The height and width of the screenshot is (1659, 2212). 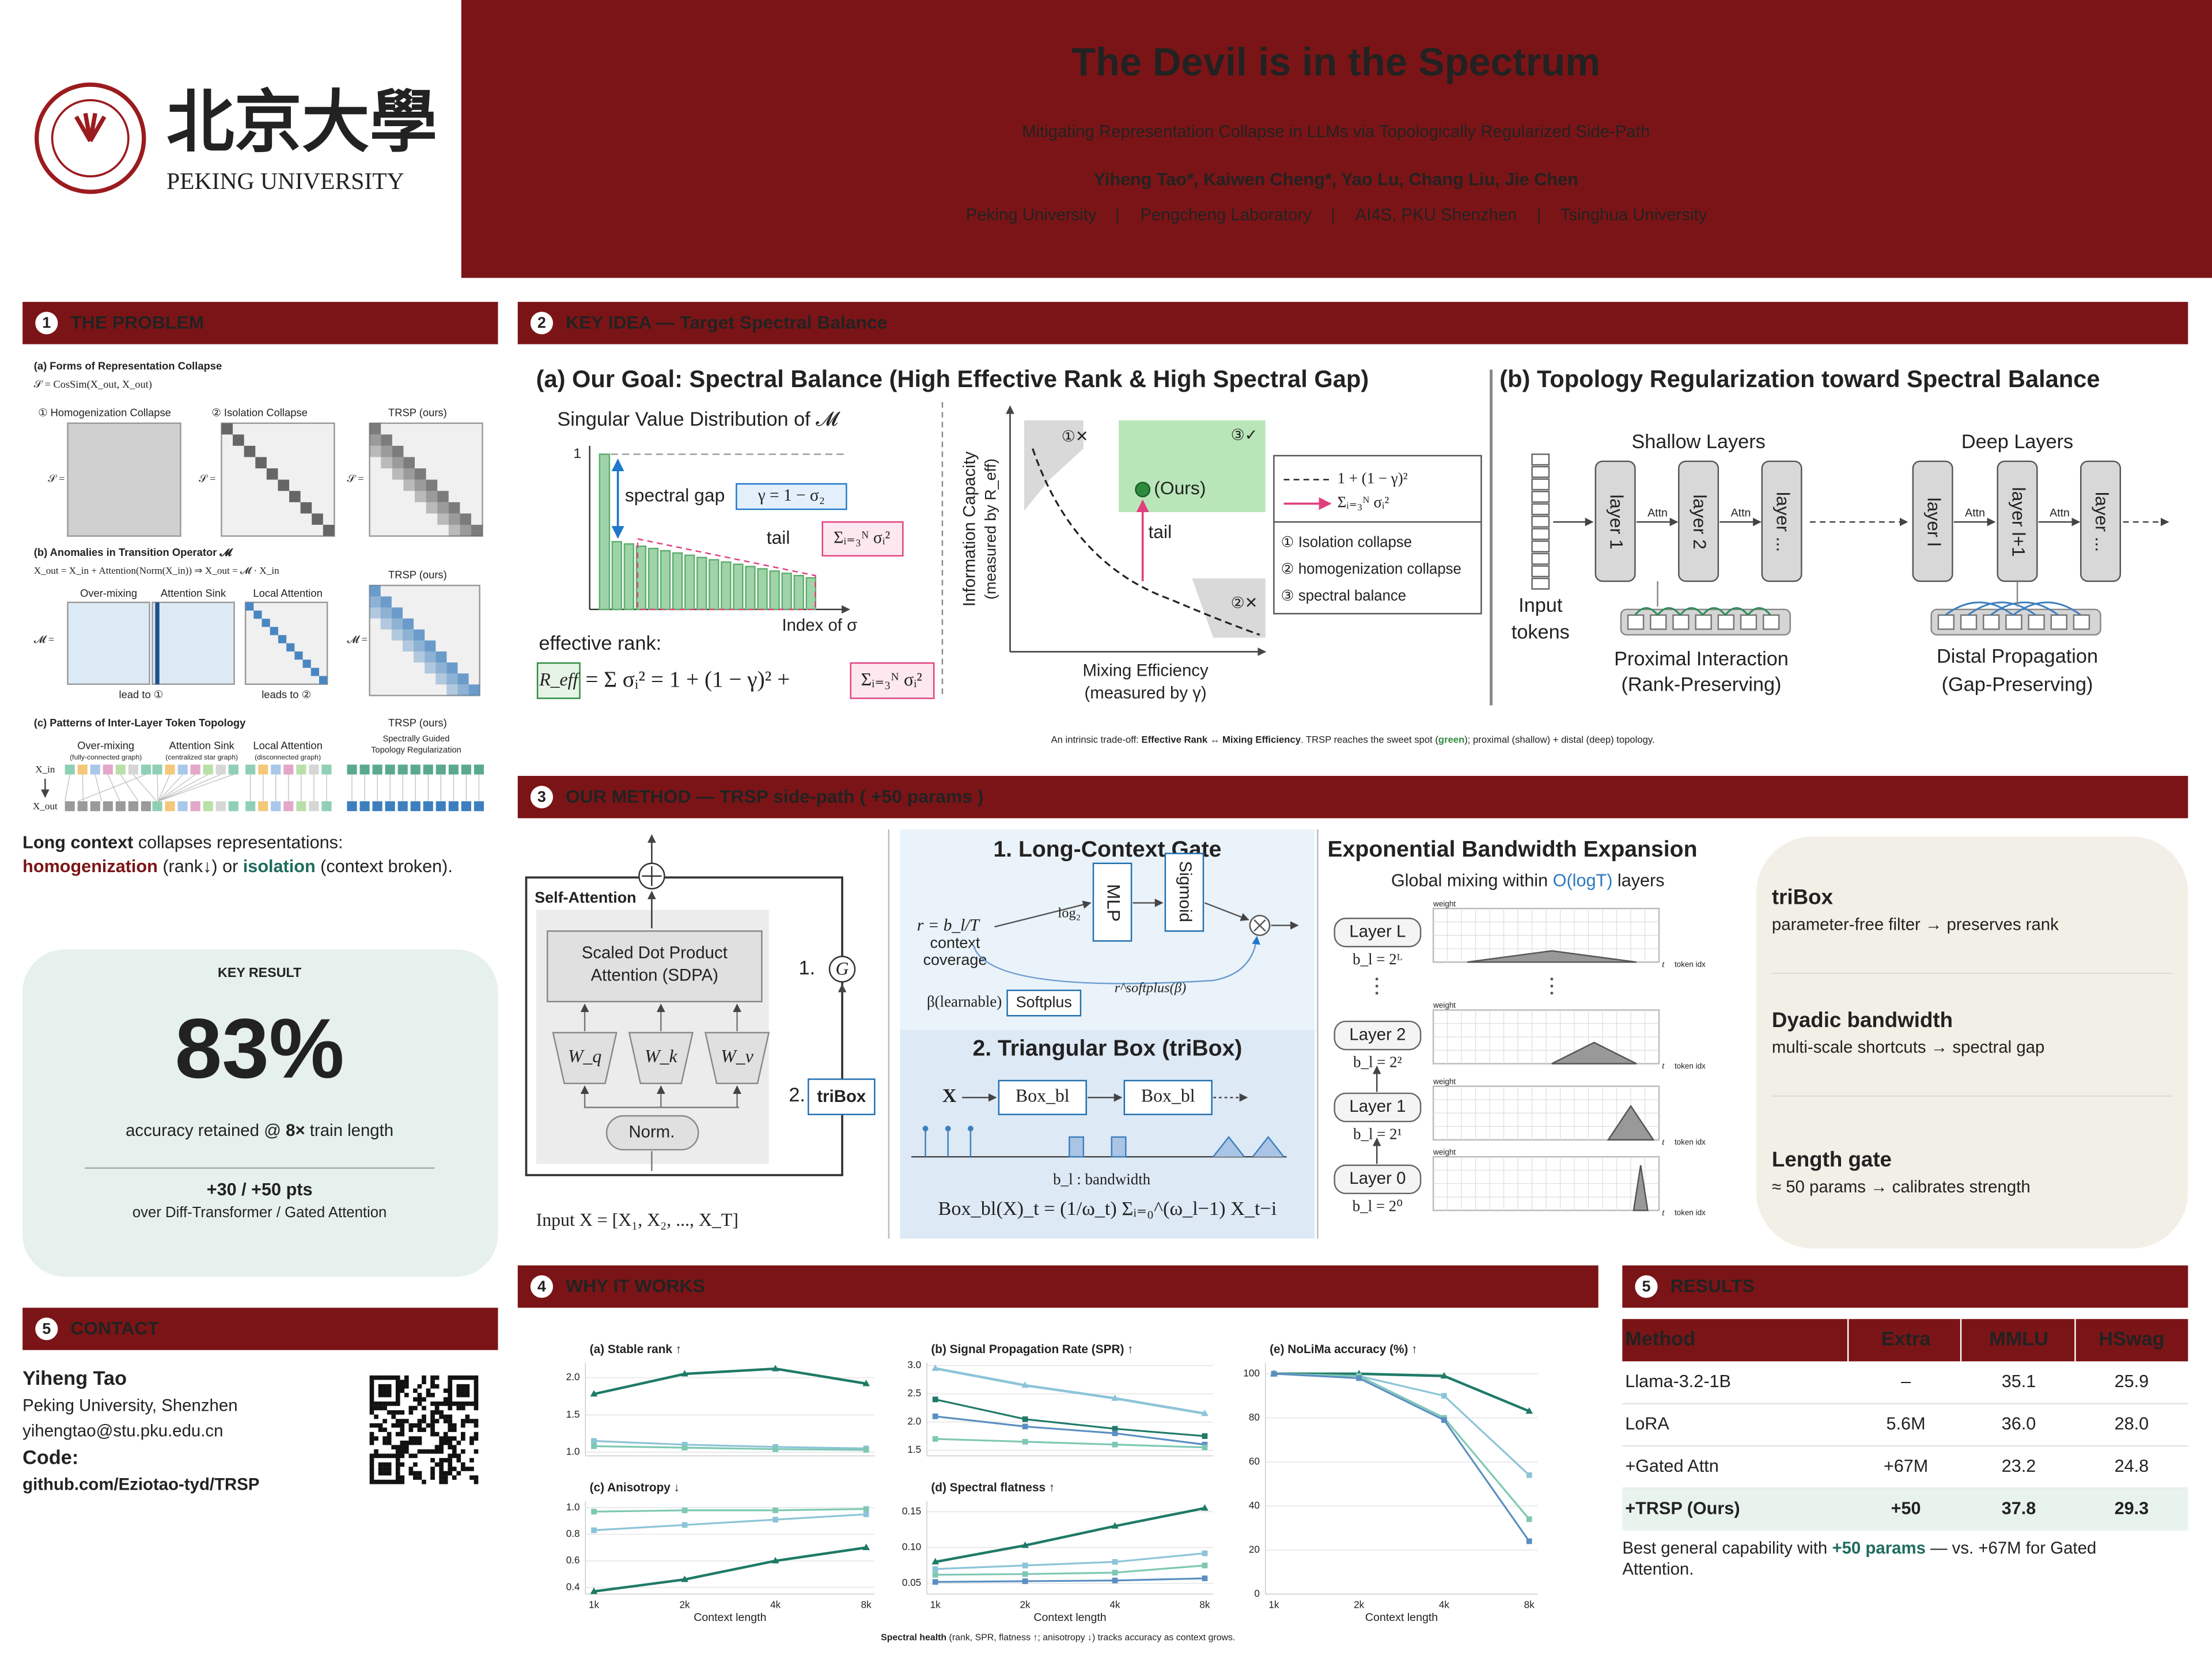 I want to click on series-line, so click(x=1070, y=1430).